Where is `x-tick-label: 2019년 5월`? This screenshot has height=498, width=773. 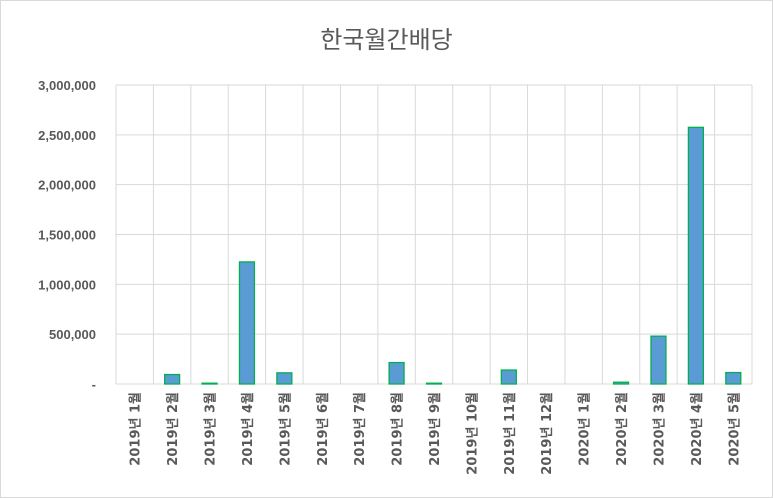
x-tick-label: 2019년 5월 is located at coordinates (285, 429).